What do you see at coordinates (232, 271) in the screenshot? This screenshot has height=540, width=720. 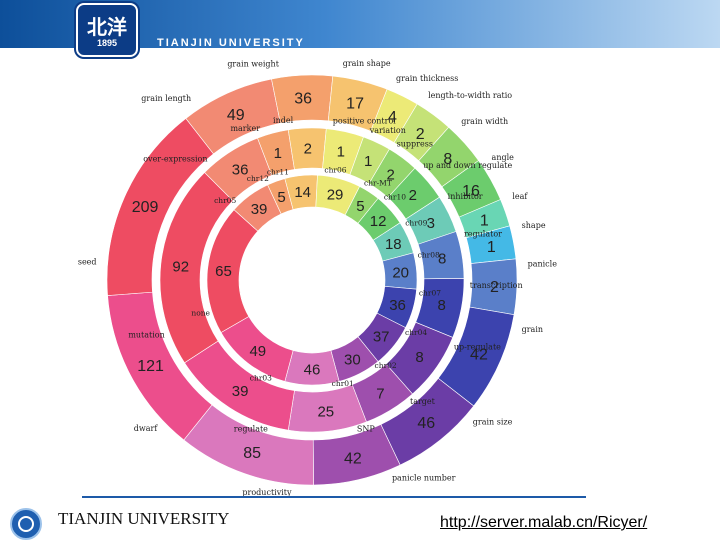 I see `ring-inner-segment` at bounding box center [232, 271].